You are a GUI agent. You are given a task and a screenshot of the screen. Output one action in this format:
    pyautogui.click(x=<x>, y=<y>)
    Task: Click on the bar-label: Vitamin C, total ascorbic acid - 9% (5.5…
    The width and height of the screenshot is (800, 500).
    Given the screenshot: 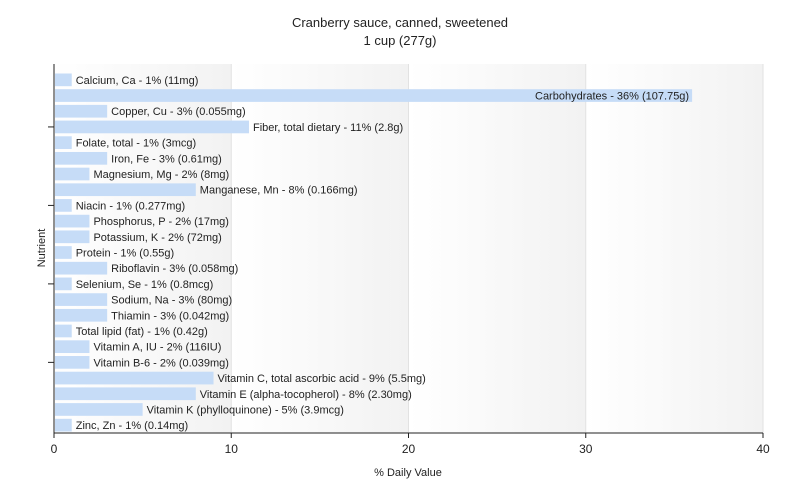 What is the action you would take?
    pyautogui.click(x=322, y=379)
    